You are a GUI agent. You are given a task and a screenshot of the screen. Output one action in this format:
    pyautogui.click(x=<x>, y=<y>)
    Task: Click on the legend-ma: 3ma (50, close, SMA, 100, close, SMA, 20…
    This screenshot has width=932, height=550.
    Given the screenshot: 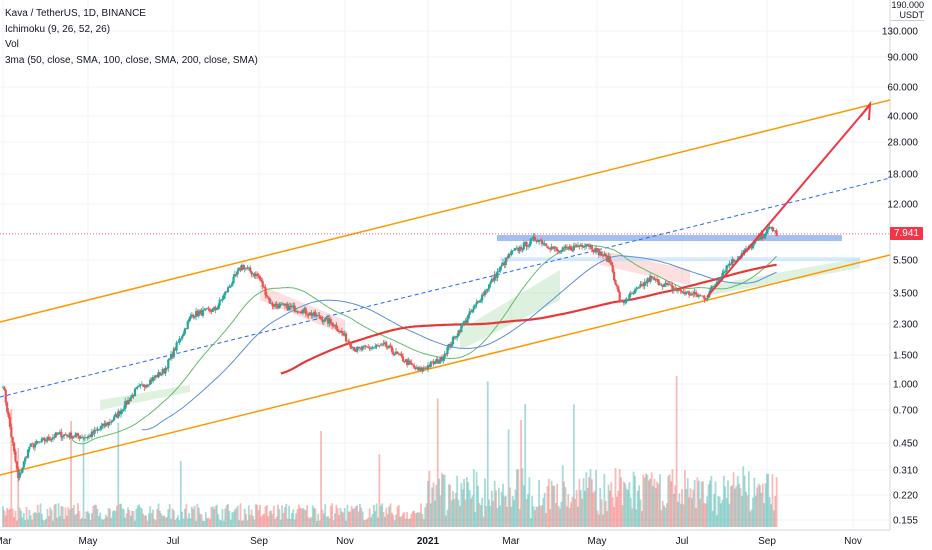 What is the action you would take?
    pyautogui.click(x=131, y=60)
    